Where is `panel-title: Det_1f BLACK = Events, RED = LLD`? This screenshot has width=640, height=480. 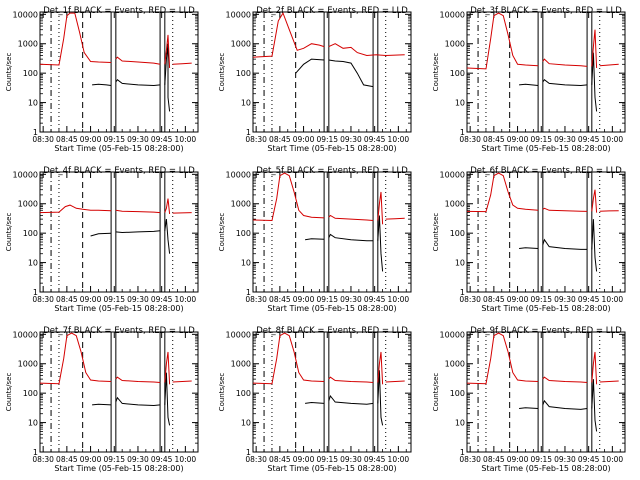
panel-title: Det_1f BLACK = Events, RED = LLD is located at coordinates (119, 11).